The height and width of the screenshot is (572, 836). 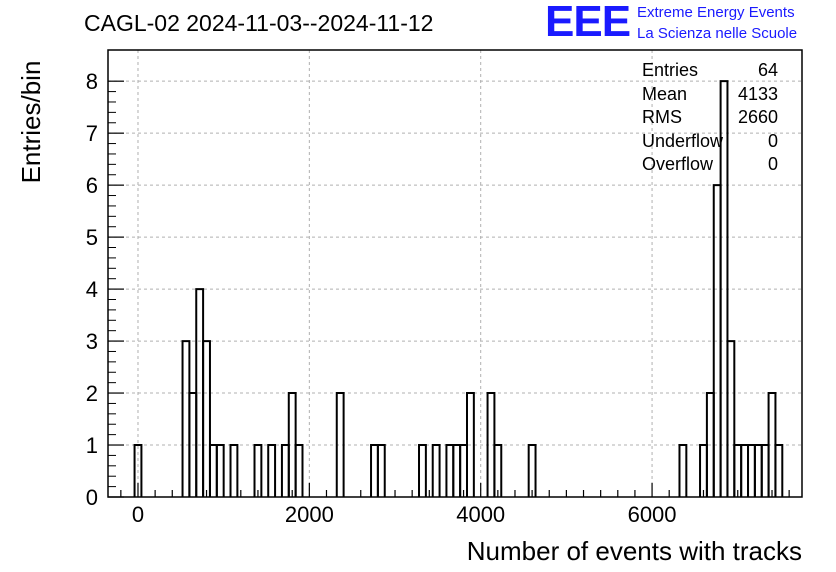 I want to click on stats-key: RMS, so click(x=662, y=117).